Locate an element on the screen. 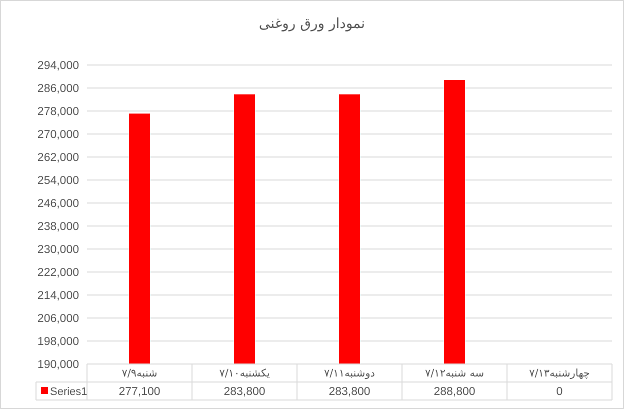 The width and height of the screenshot is (624, 409). y-tick-label: 222,000 is located at coordinates (58, 273).